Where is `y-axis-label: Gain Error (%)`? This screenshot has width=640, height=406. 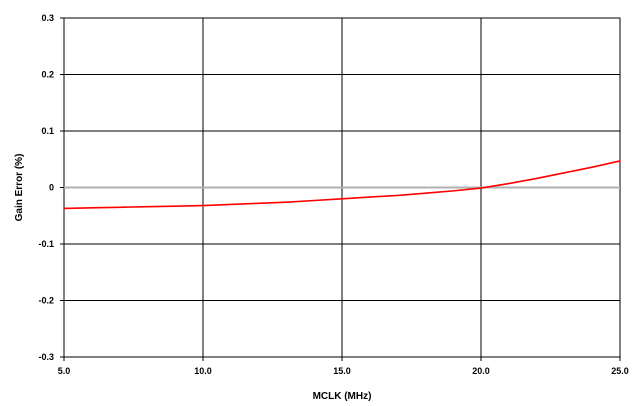 y-axis-label: Gain Error (%) is located at coordinates (19, 188).